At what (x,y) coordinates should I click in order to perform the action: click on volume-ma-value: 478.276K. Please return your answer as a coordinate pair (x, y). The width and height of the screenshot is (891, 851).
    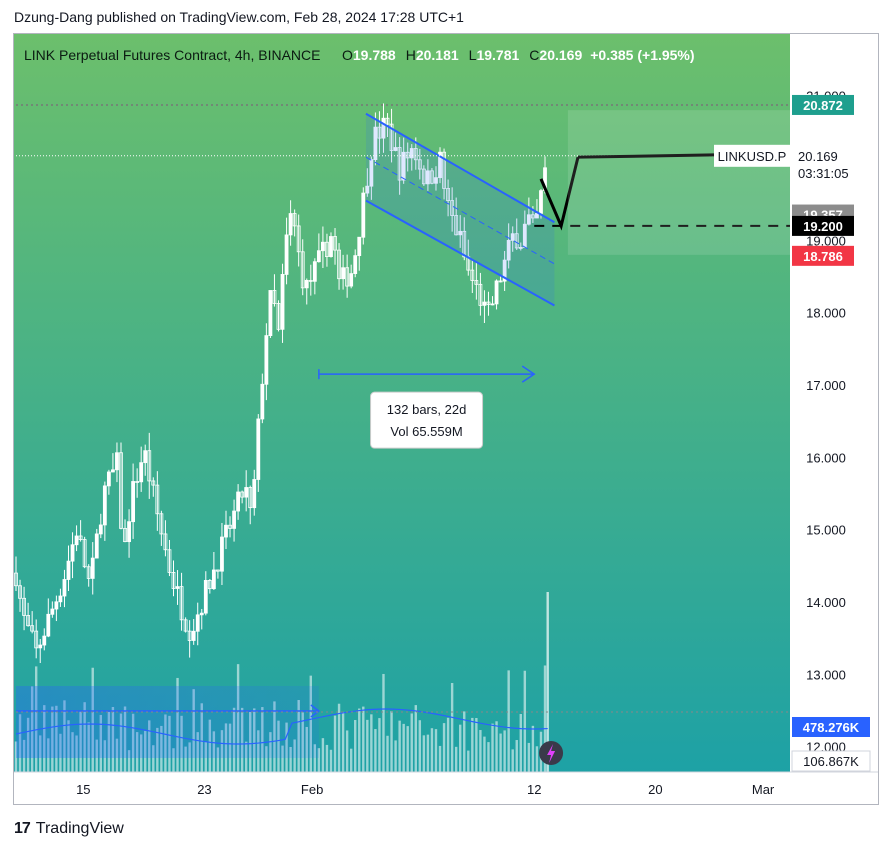
    Looking at the image, I should click on (831, 727).